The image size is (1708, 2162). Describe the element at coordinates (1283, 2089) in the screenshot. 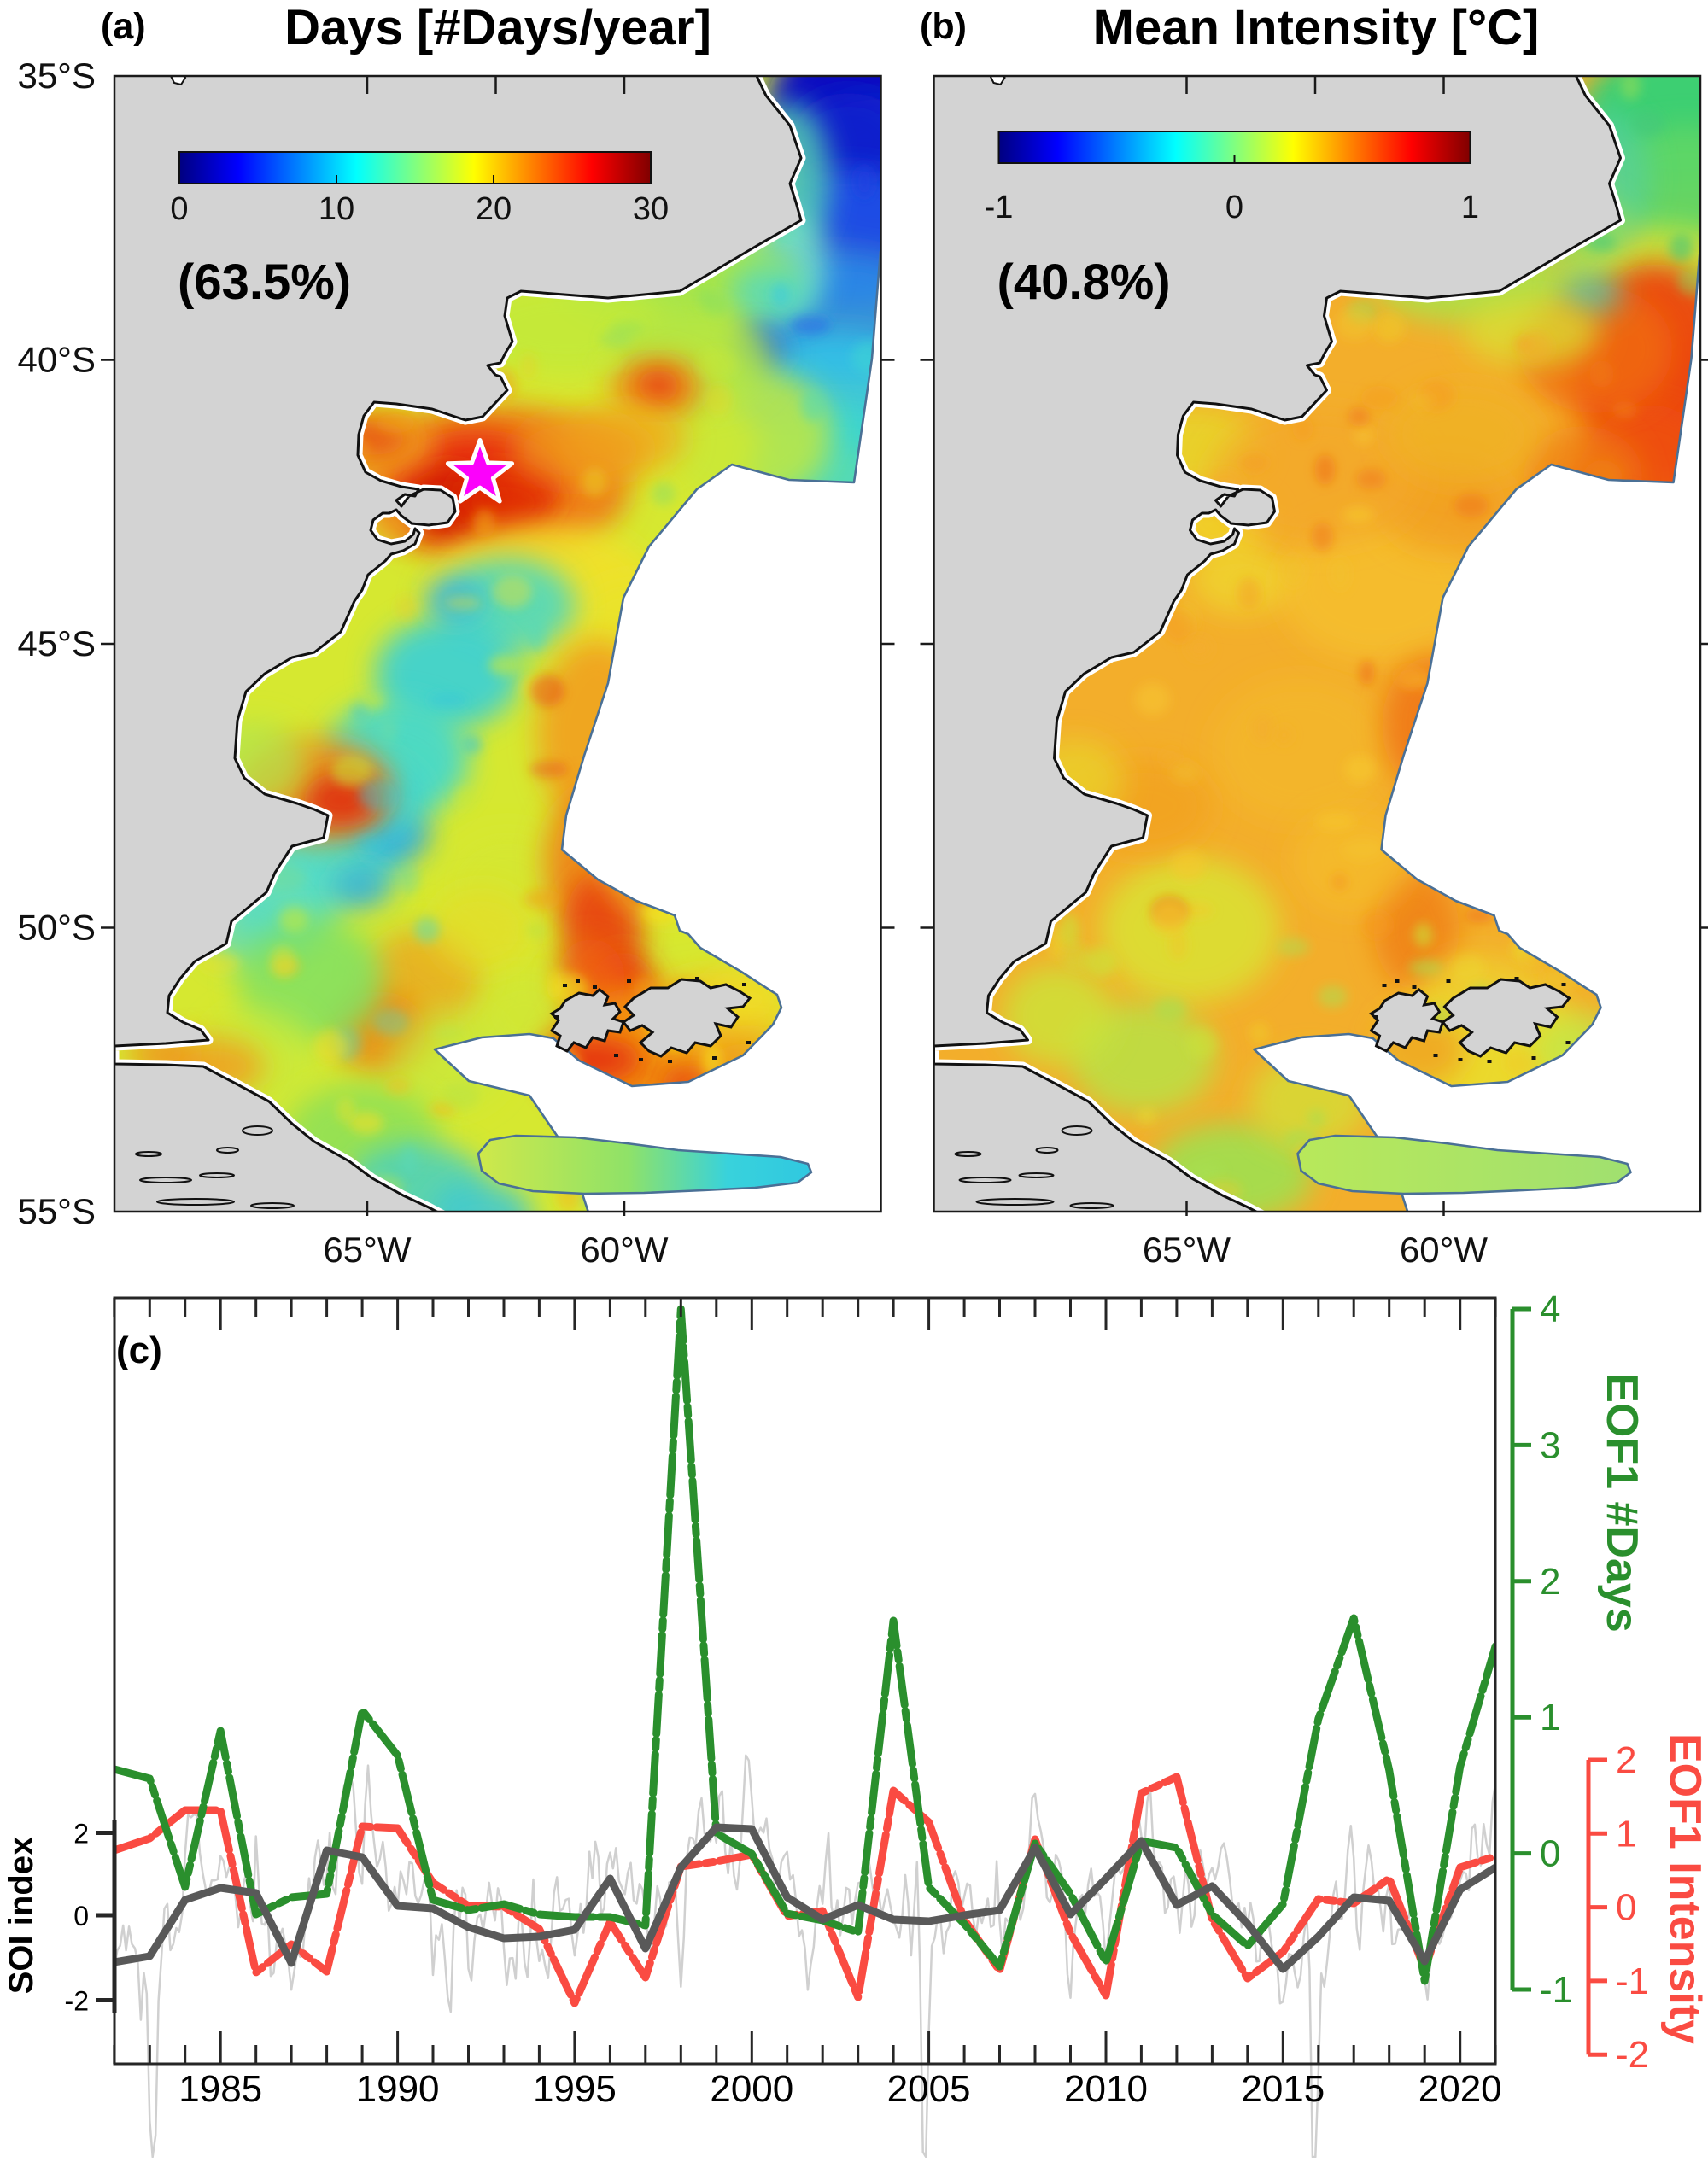

I see `svg-text: 2015` at that location.